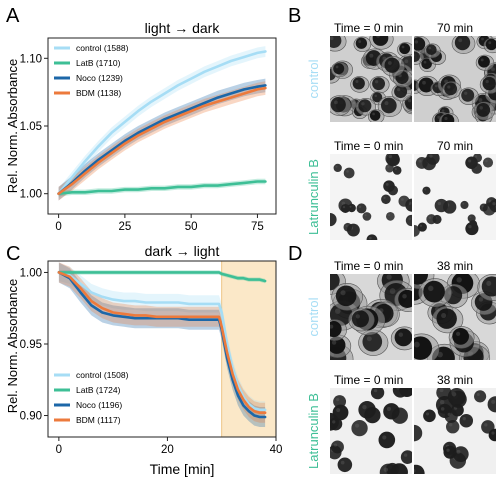 Image resolution: width=498 pixels, height=482 pixels. I want to click on legend-label-2: Noco (1239), so click(99, 78).